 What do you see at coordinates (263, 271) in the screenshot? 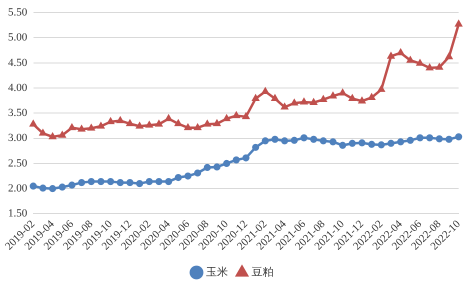
I see `legend-label: 豆粕` at bounding box center [263, 271].